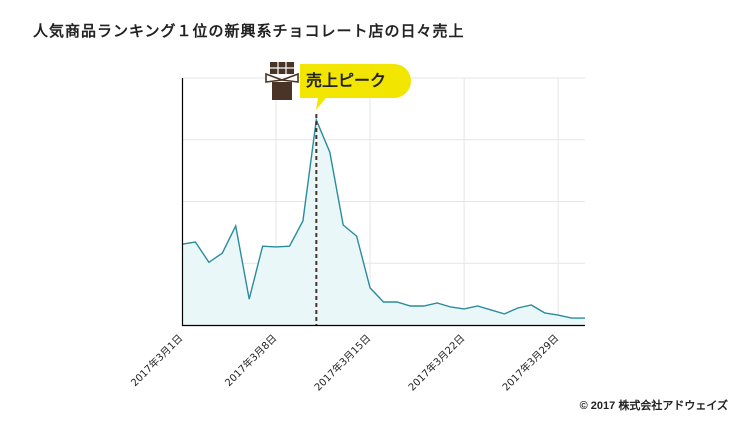 This screenshot has width=738, height=440. Describe the element at coordinates (249, 31) in the screenshot. I see `chart-title: 人気商品ランキング１位の新興系チョコレート店の日々売上` at that location.